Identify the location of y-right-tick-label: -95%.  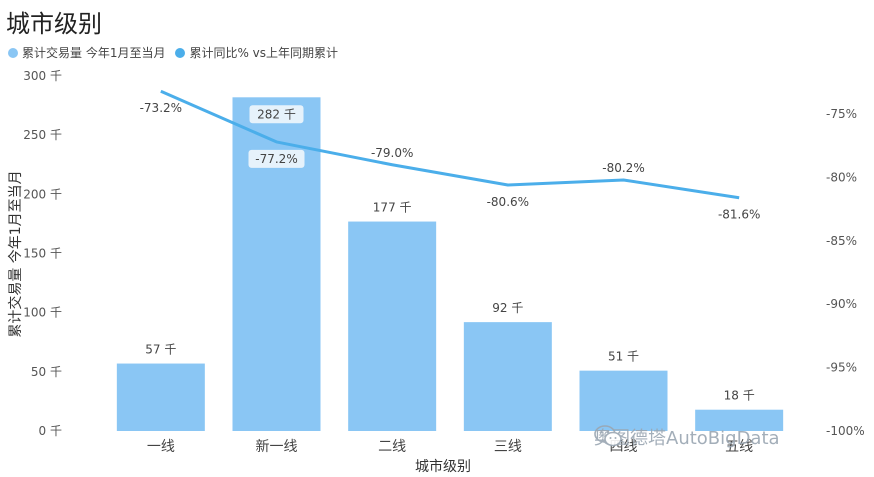
(841, 368).